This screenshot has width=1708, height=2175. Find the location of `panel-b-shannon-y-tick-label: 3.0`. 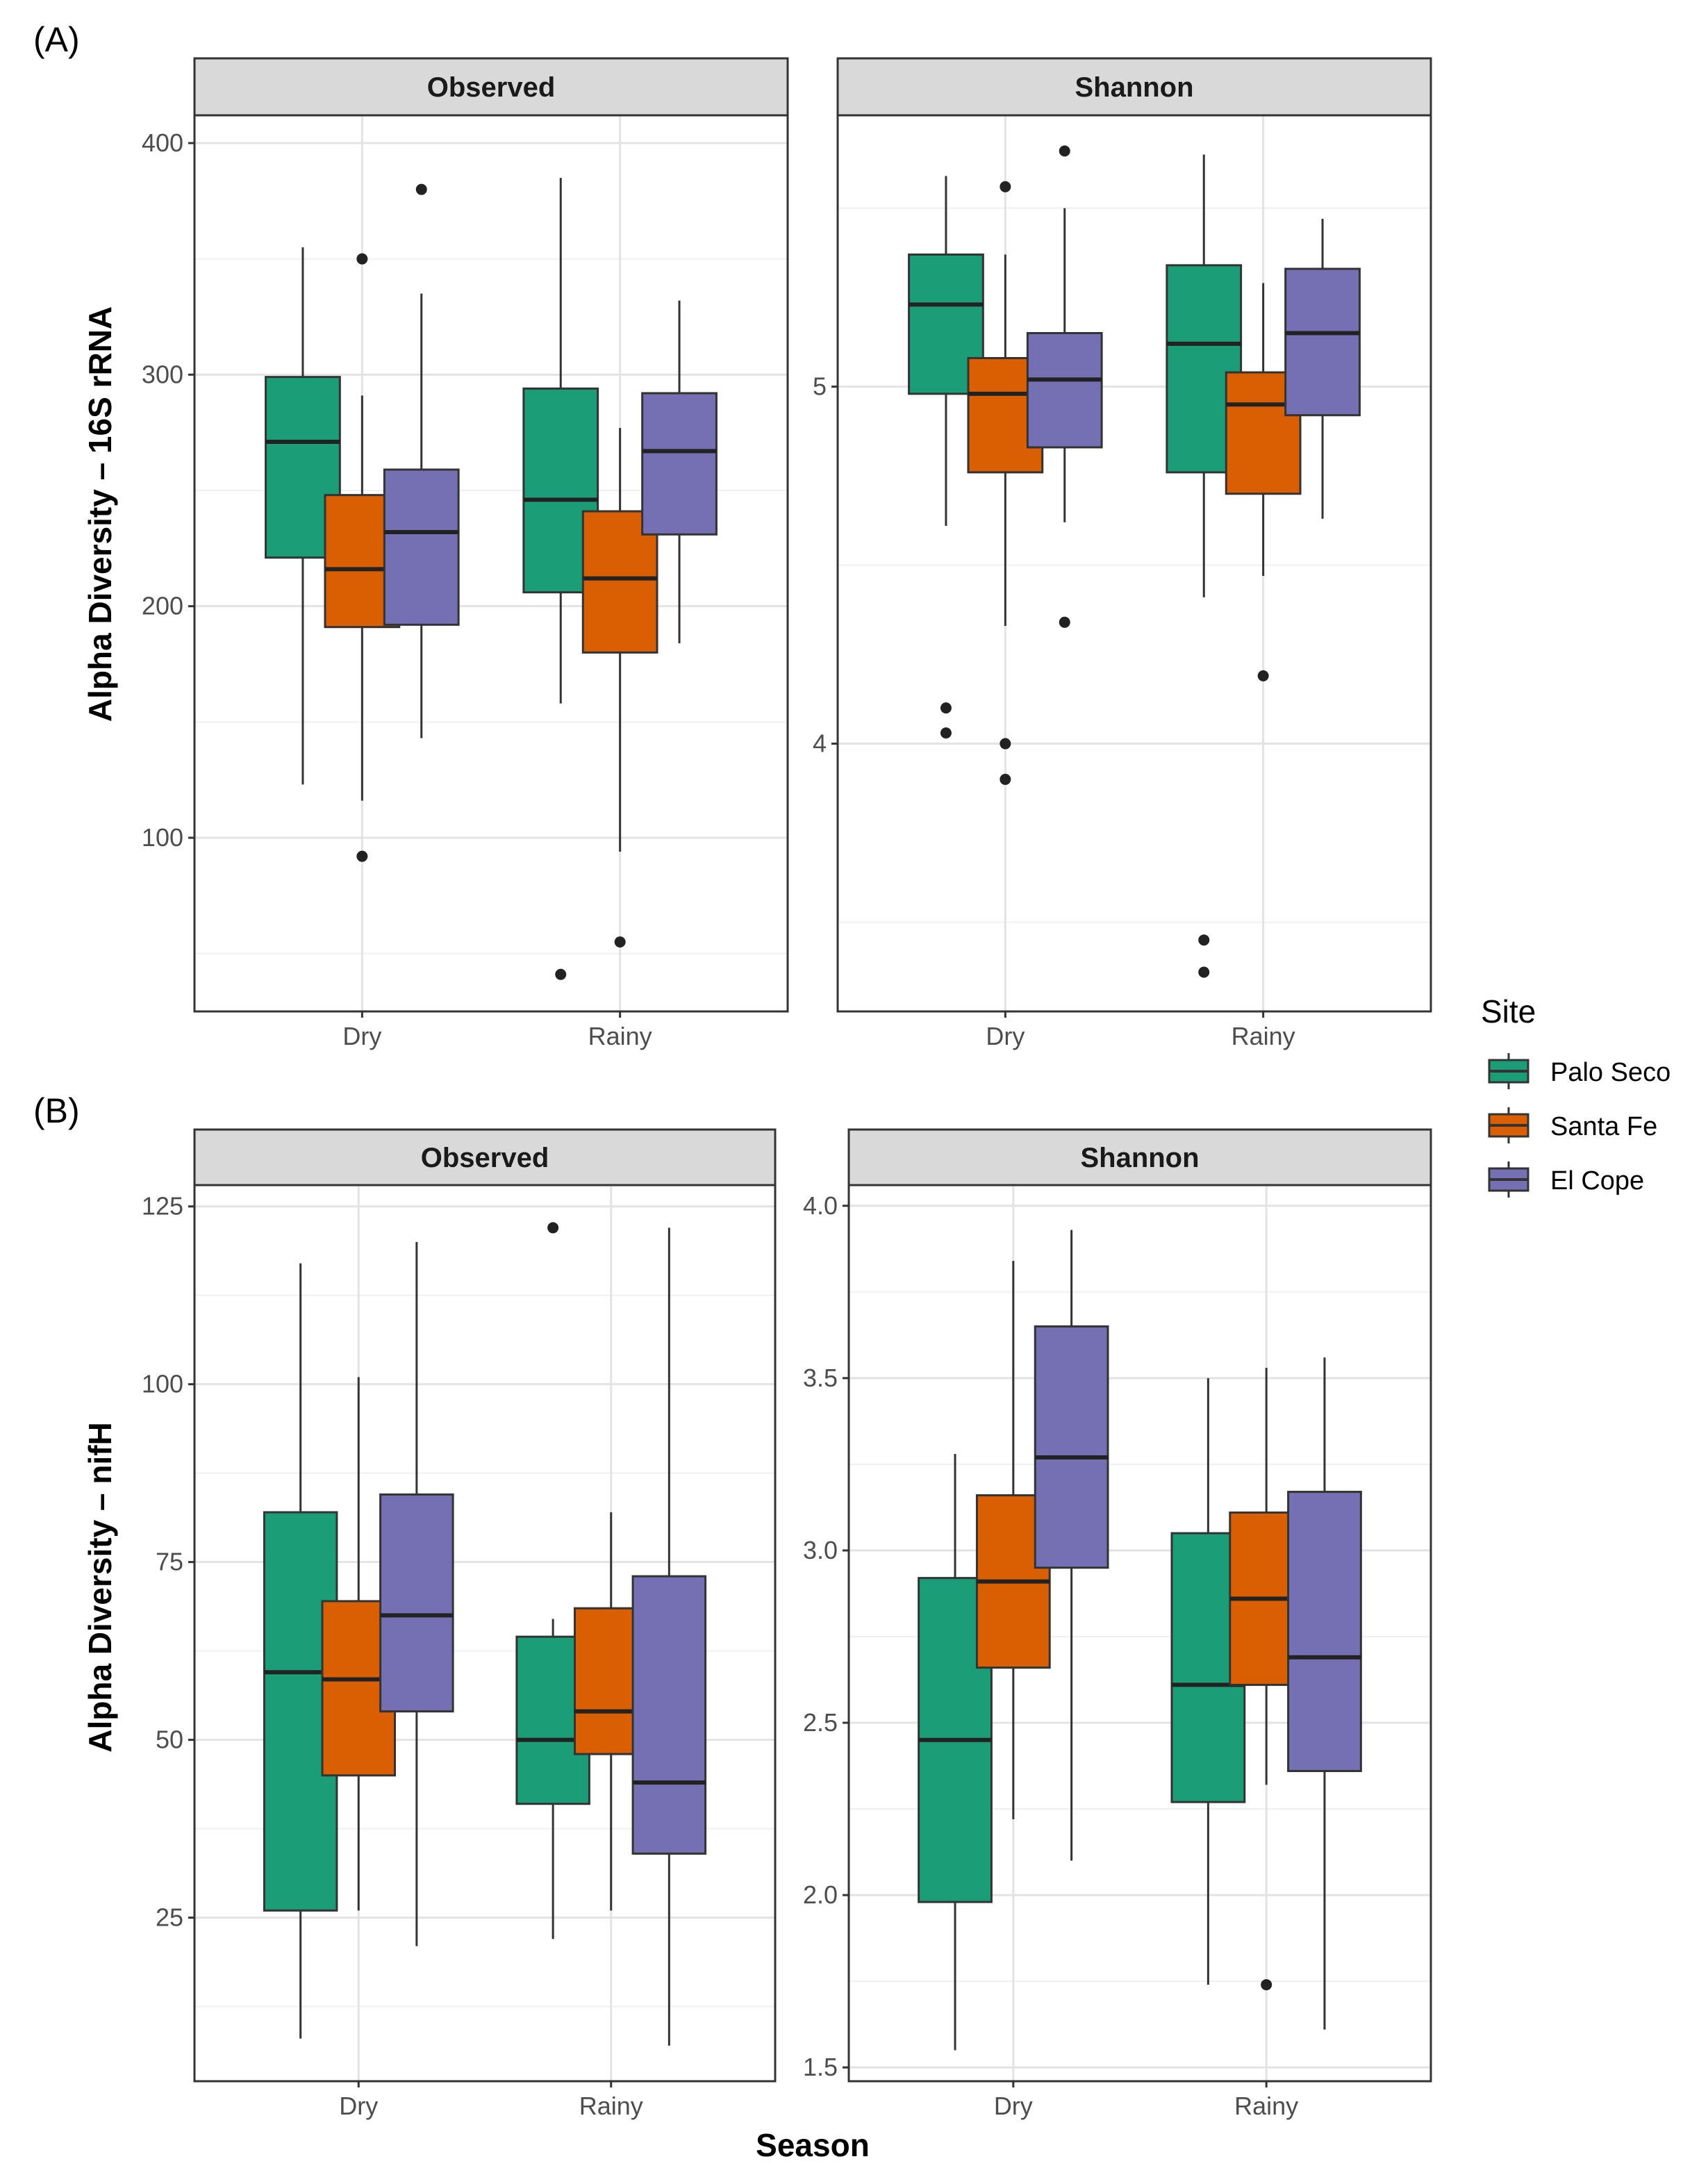

panel-b-shannon-y-tick-label: 3.0 is located at coordinates (820, 1550).